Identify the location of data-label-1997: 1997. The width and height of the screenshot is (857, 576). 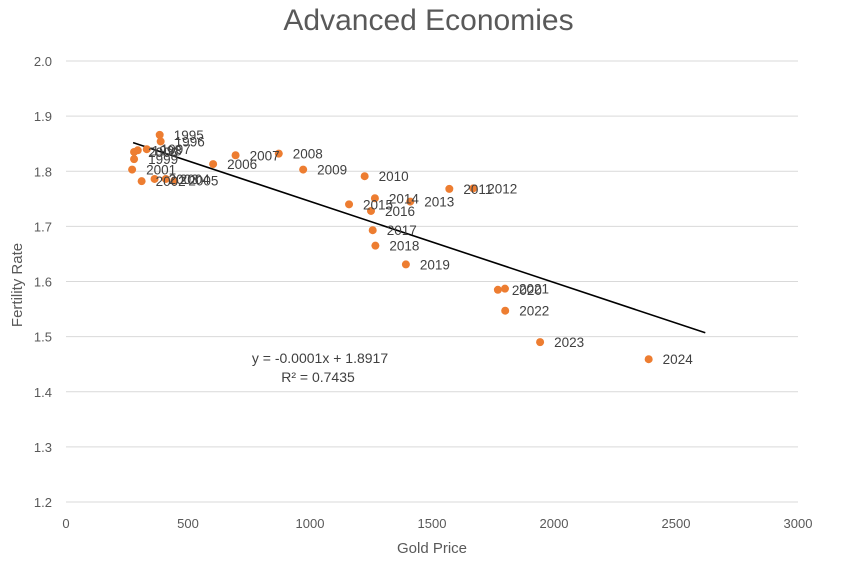
(176, 149).